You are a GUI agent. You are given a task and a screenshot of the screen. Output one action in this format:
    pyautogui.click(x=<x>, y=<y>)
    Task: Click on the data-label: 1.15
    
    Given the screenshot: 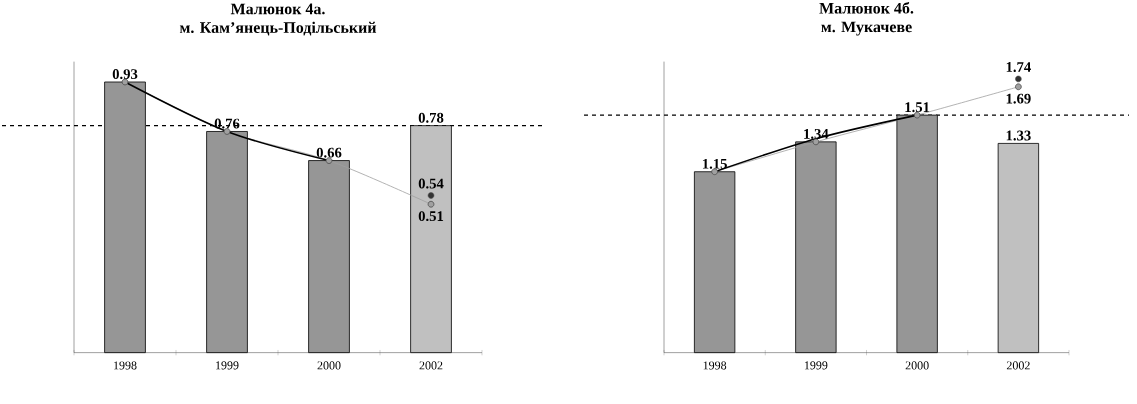 What is the action you would take?
    pyautogui.click(x=714, y=163)
    